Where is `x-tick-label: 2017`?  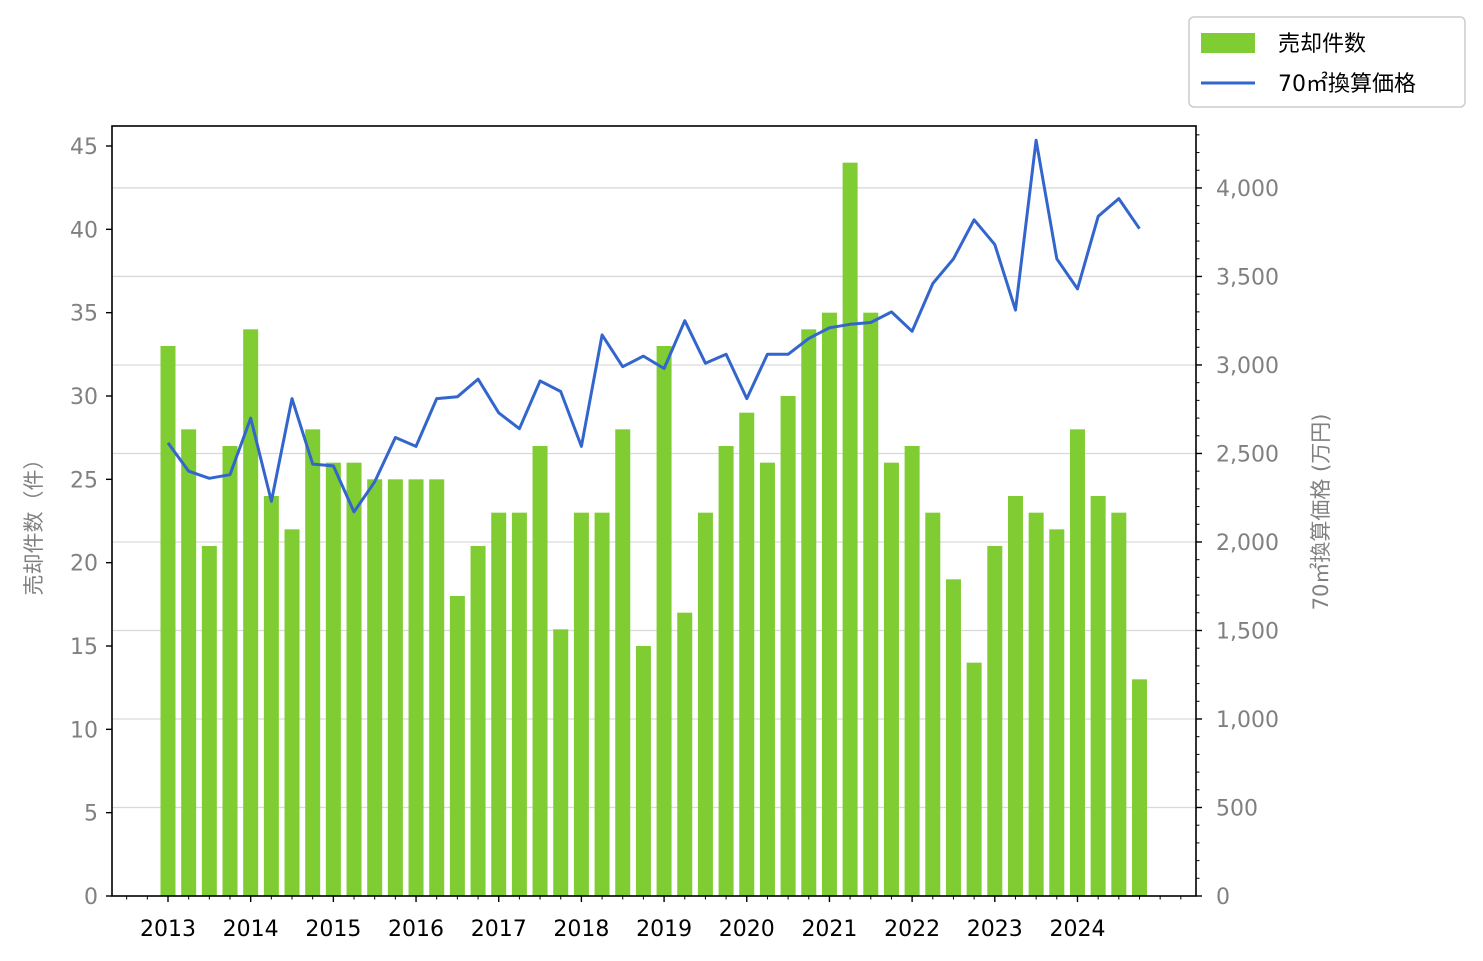
x-tick-label: 2017 is located at coordinates (499, 929).